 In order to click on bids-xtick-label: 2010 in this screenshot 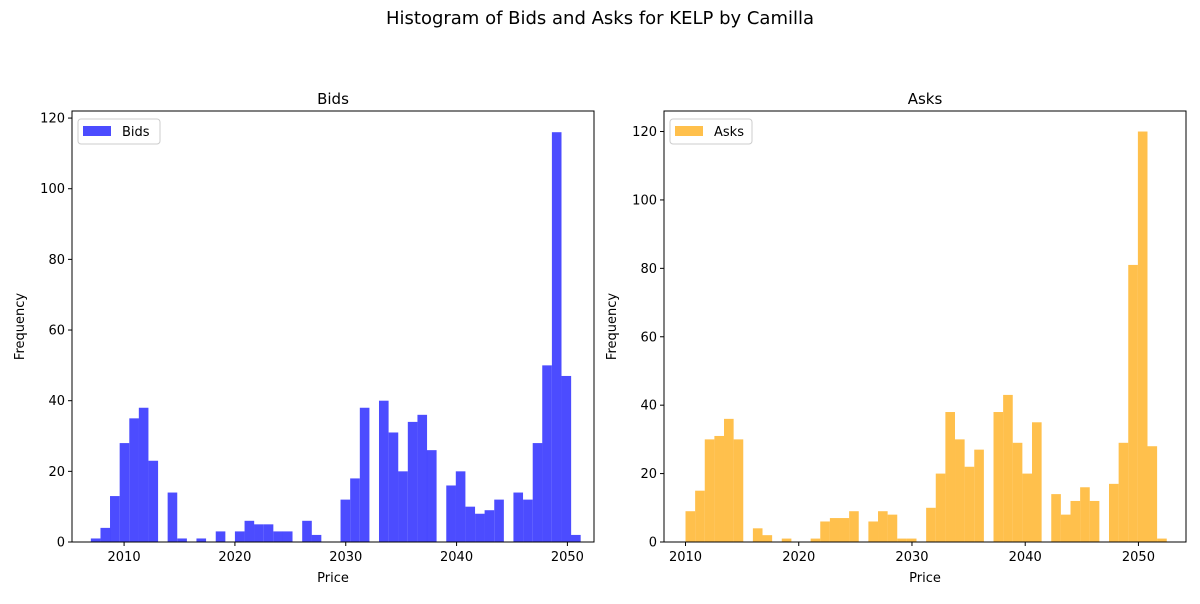, I will do `click(124, 557)`.